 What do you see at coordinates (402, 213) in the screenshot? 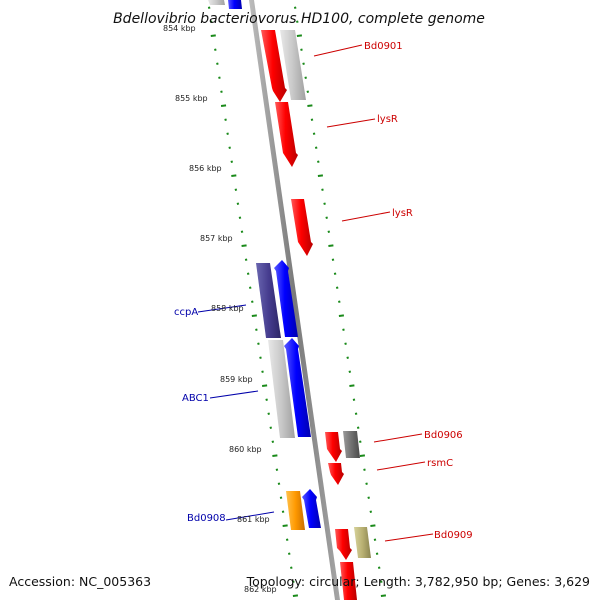
I see `gene-label-lysr-2: lysR` at bounding box center [402, 213].